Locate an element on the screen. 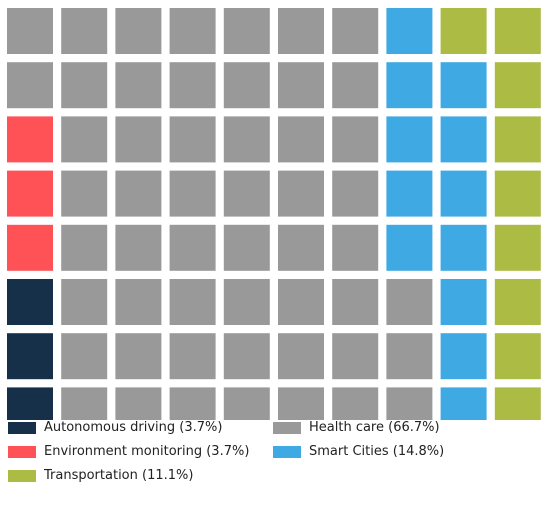 The image size is (550, 507). legend-label-transportation: Transportation (11.1%) is located at coordinates (119, 475).